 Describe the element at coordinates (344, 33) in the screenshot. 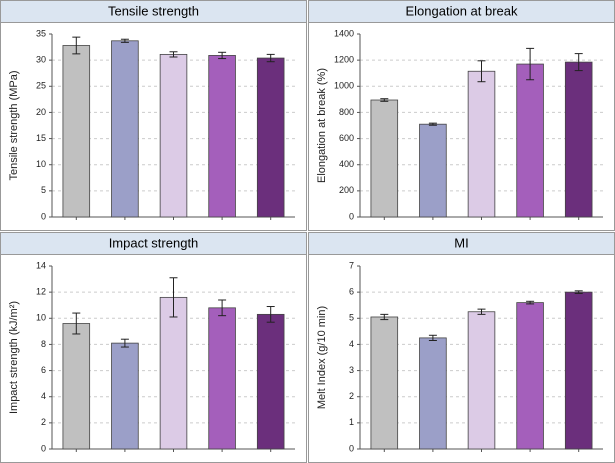

I see `y-tick-label: 1400` at that location.